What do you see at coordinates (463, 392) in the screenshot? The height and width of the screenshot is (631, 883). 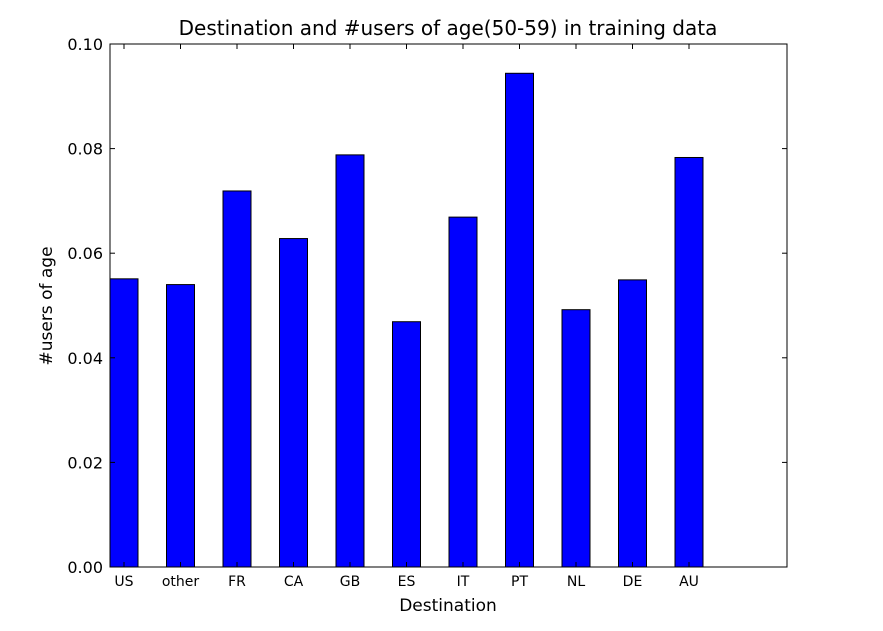 I see `bar-it` at bounding box center [463, 392].